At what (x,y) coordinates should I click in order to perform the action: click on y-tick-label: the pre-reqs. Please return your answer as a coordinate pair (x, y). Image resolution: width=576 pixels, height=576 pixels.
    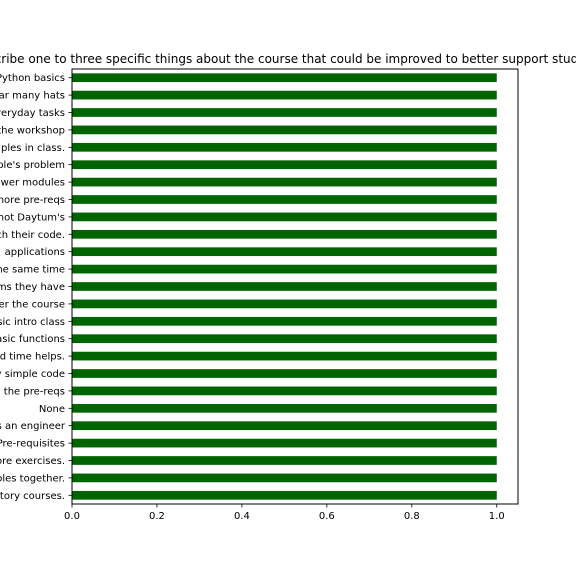
    Looking at the image, I should click on (34, 391).